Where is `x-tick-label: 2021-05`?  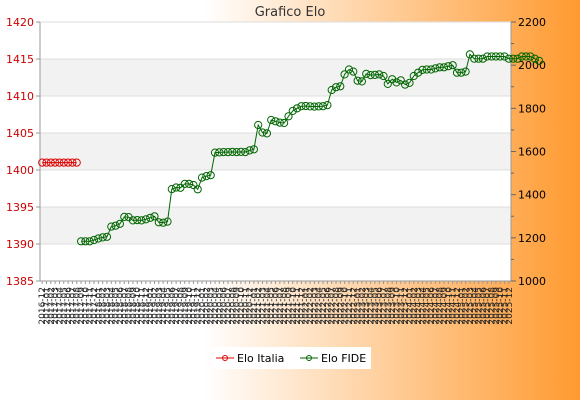 x-tick-label: 2021-05 is located at coordinates (272, 306).